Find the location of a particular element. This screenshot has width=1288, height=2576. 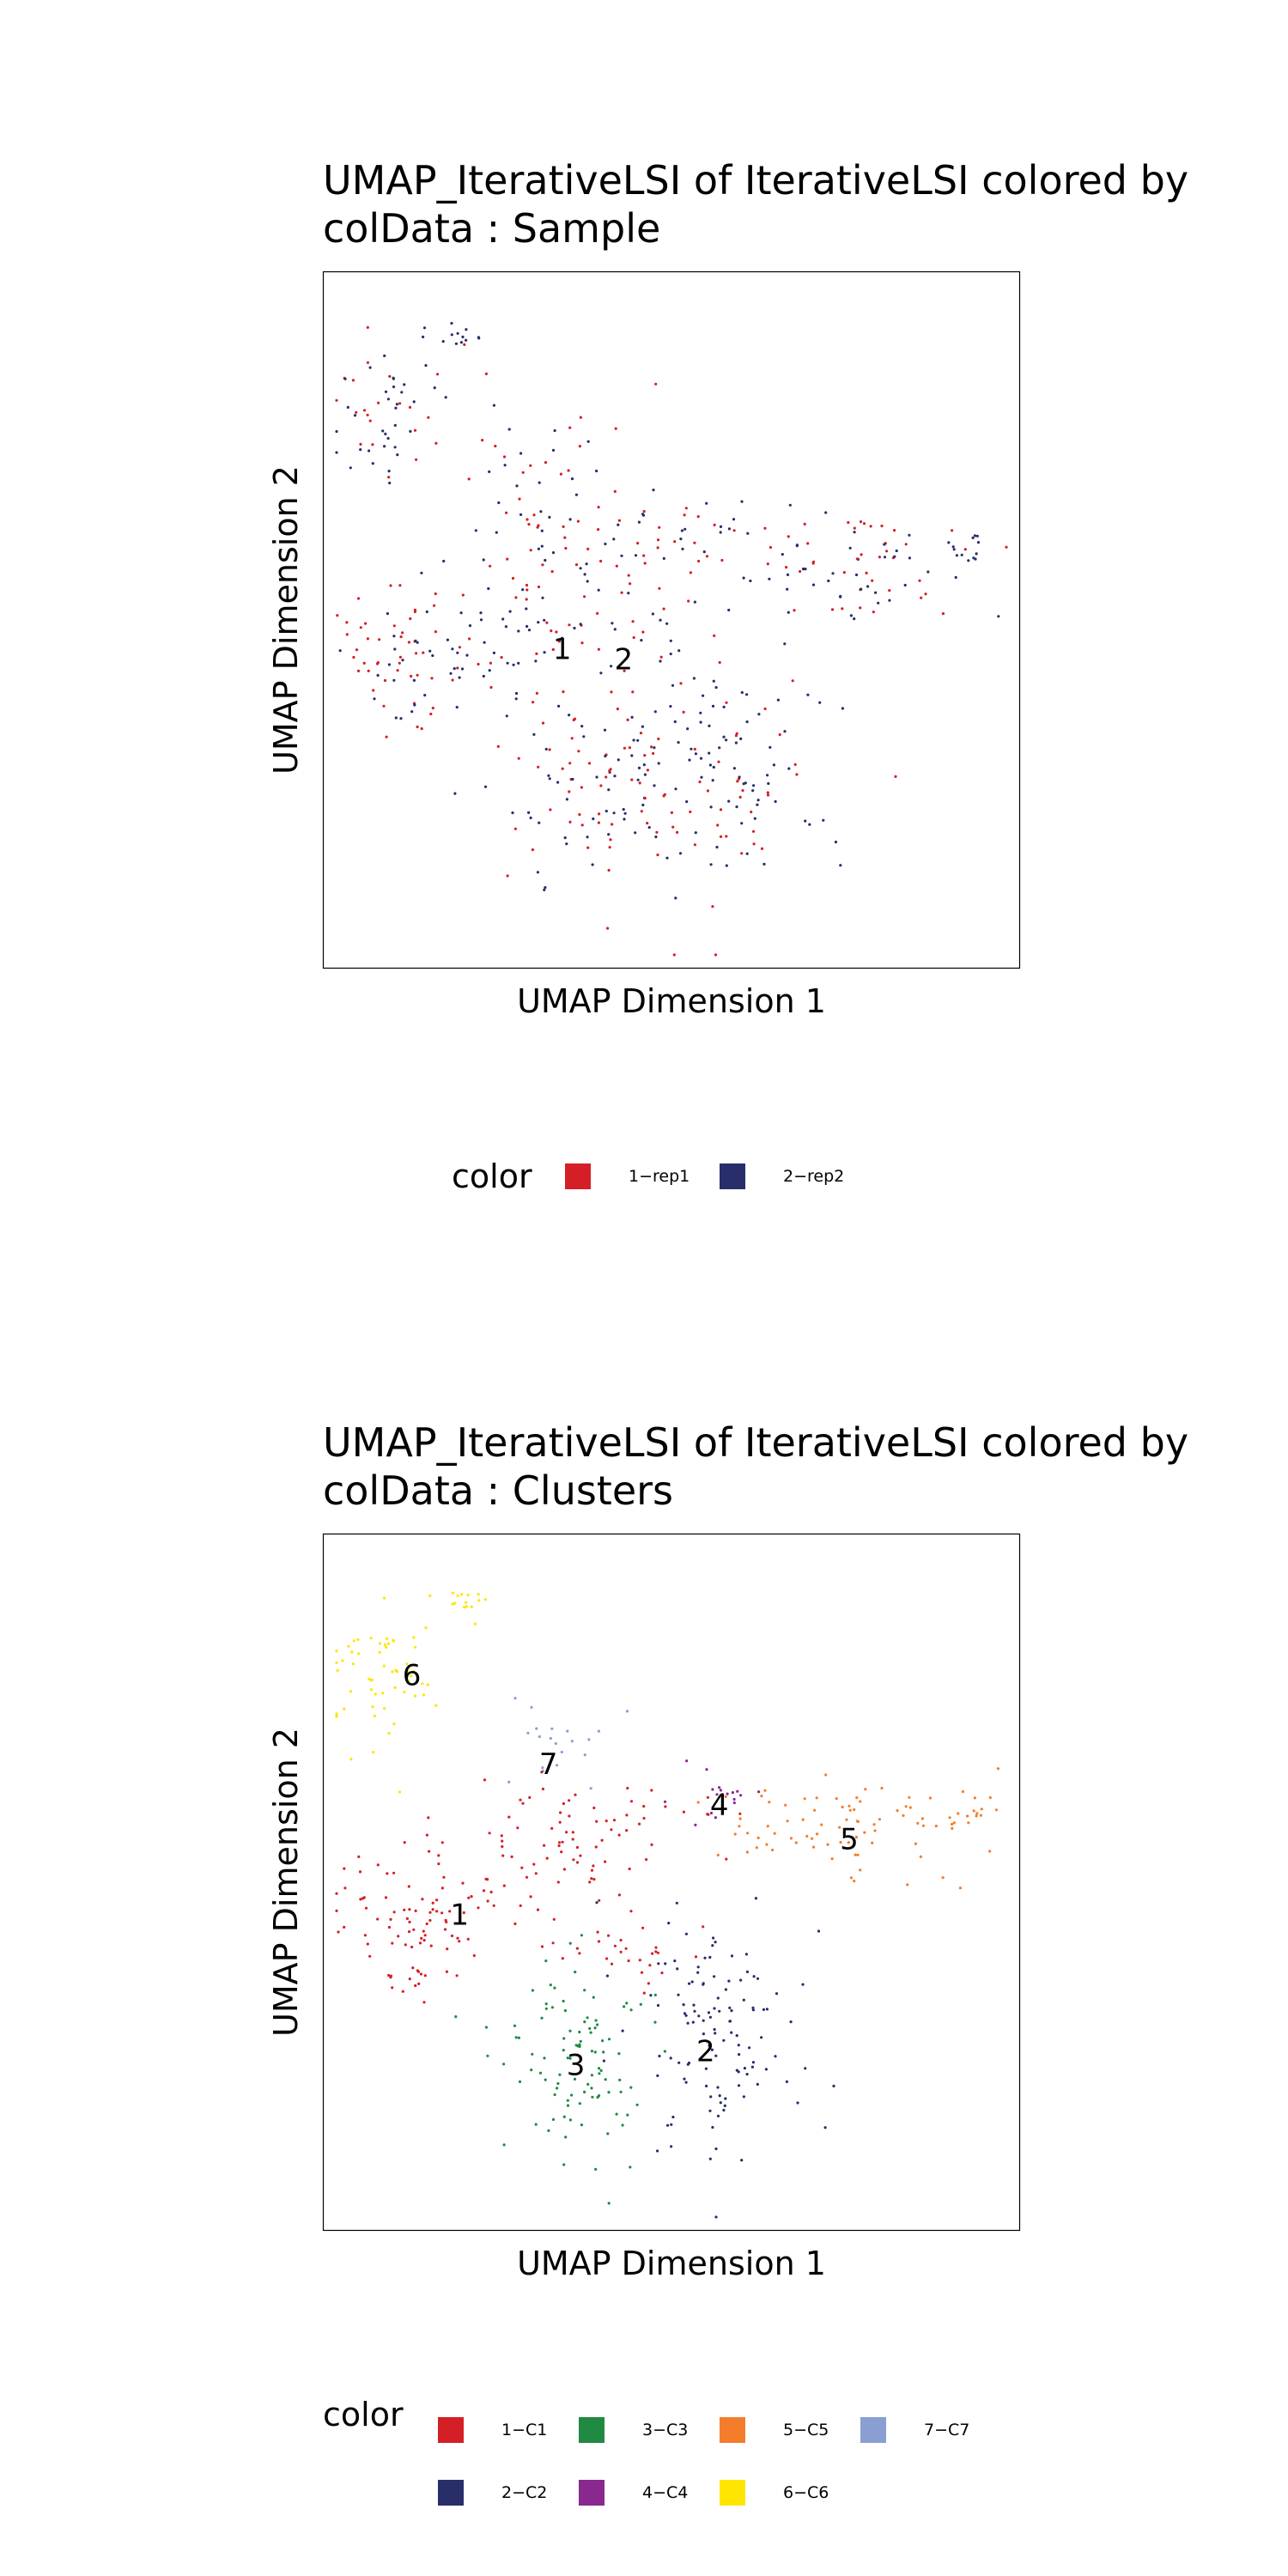

cluster-label: 6 is located at coordinates (412, 1676).